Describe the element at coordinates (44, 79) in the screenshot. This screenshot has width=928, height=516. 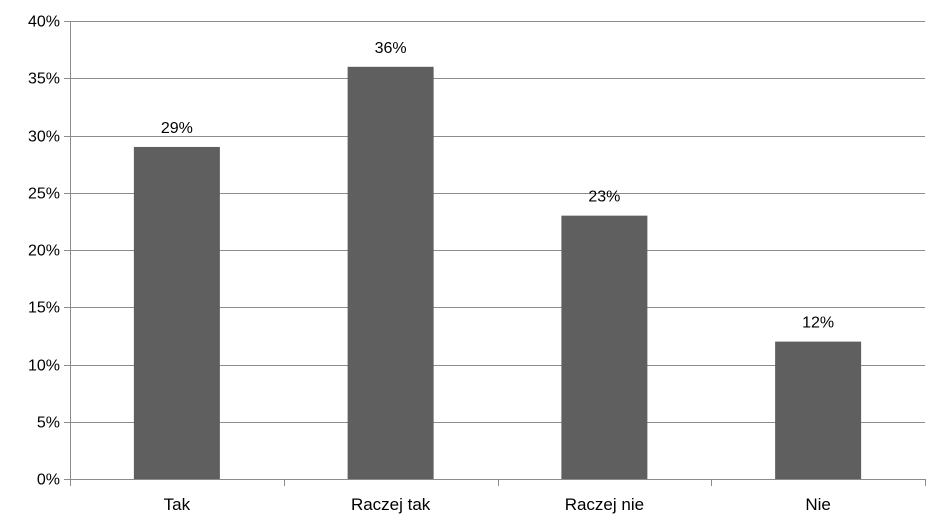
I see `y-tick-label: 35%` at that location.